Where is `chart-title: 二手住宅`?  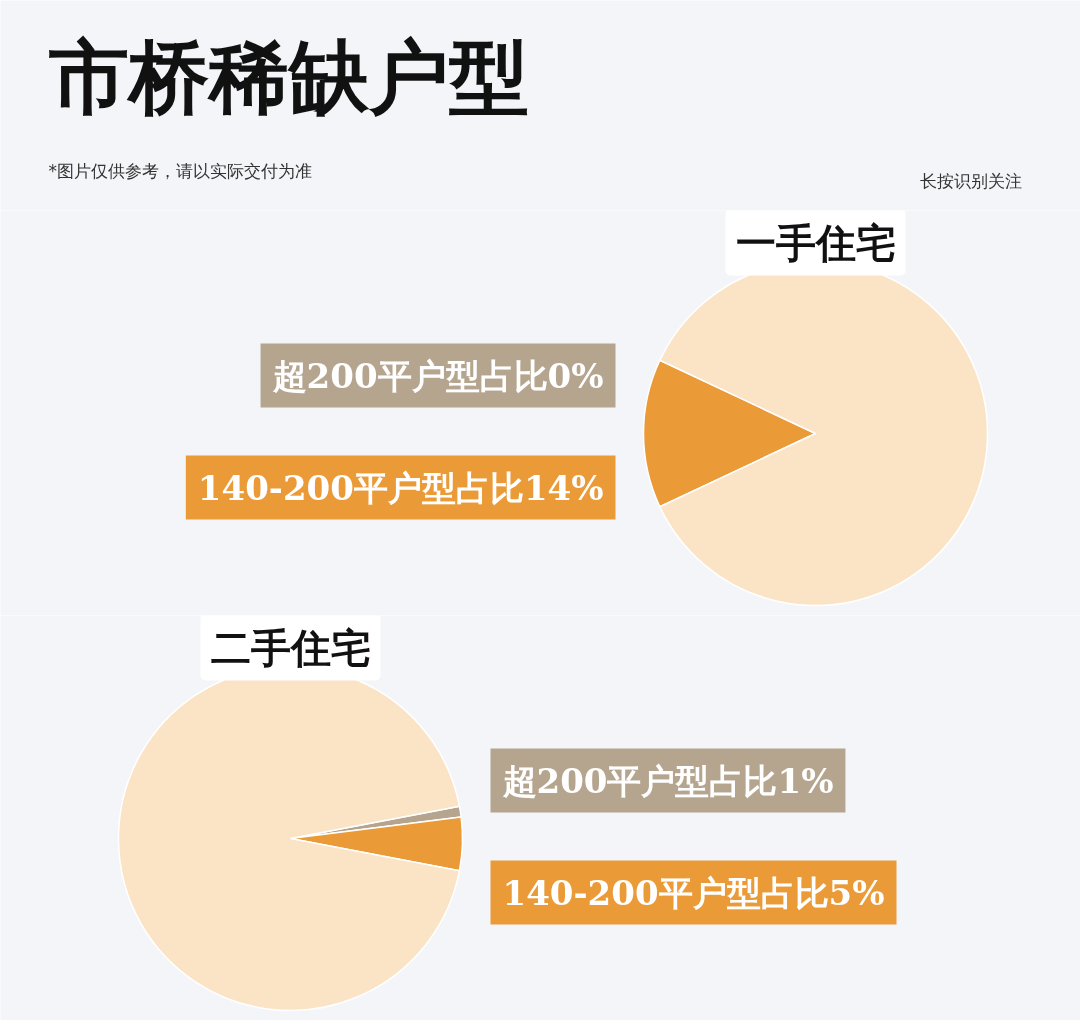 chart-title: 二手住宅 is located at coordinates (290, 647).